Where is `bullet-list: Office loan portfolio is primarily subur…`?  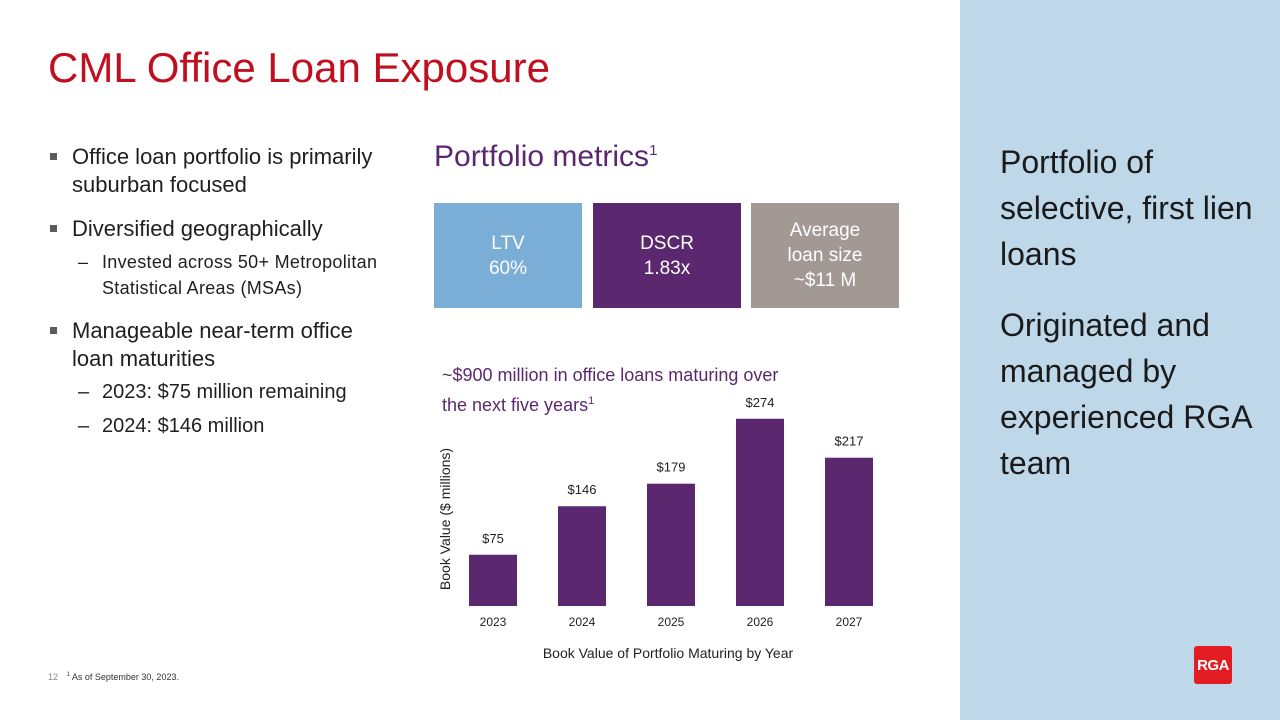
bullet-list: Office loan portfolio is primarily subur… is located at coordinates (220, 299).